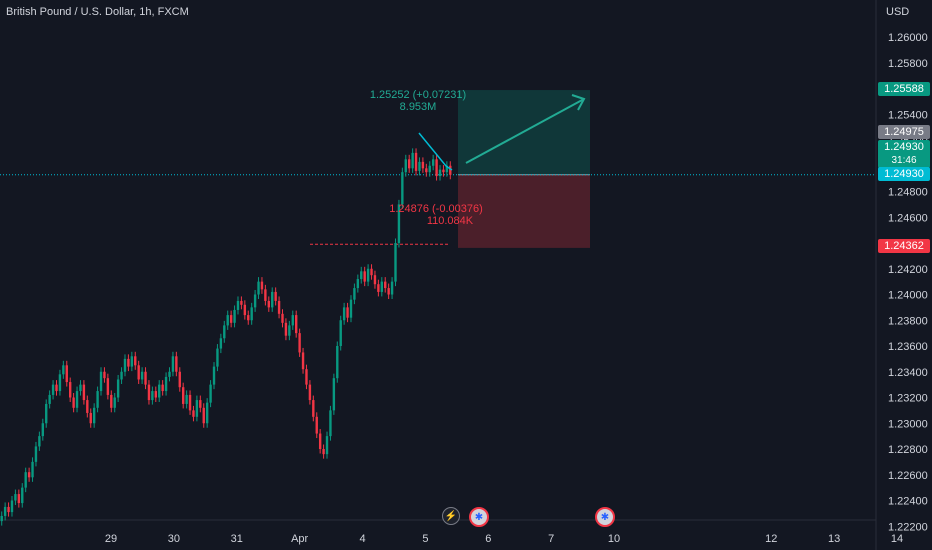  I want to click on price-badge-value: 1.24975, so click(904, 132).